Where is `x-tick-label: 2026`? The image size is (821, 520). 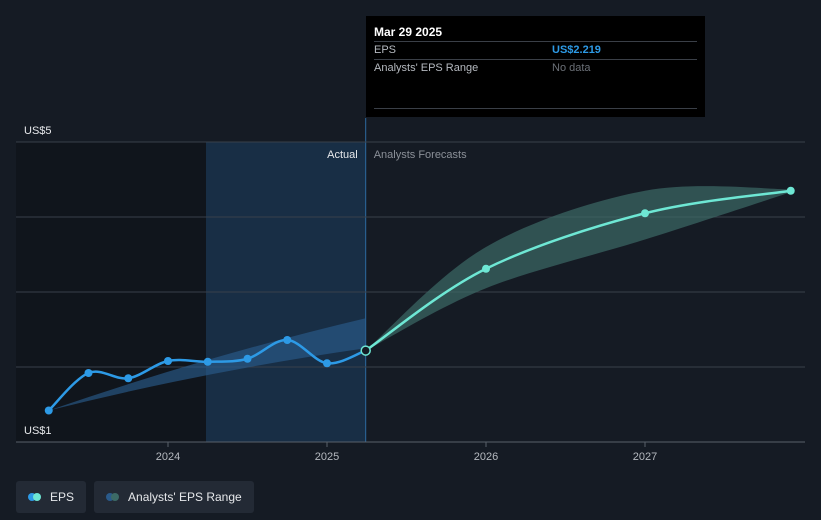 x-tick-label: 2026 is located at coordinates (486, 457).